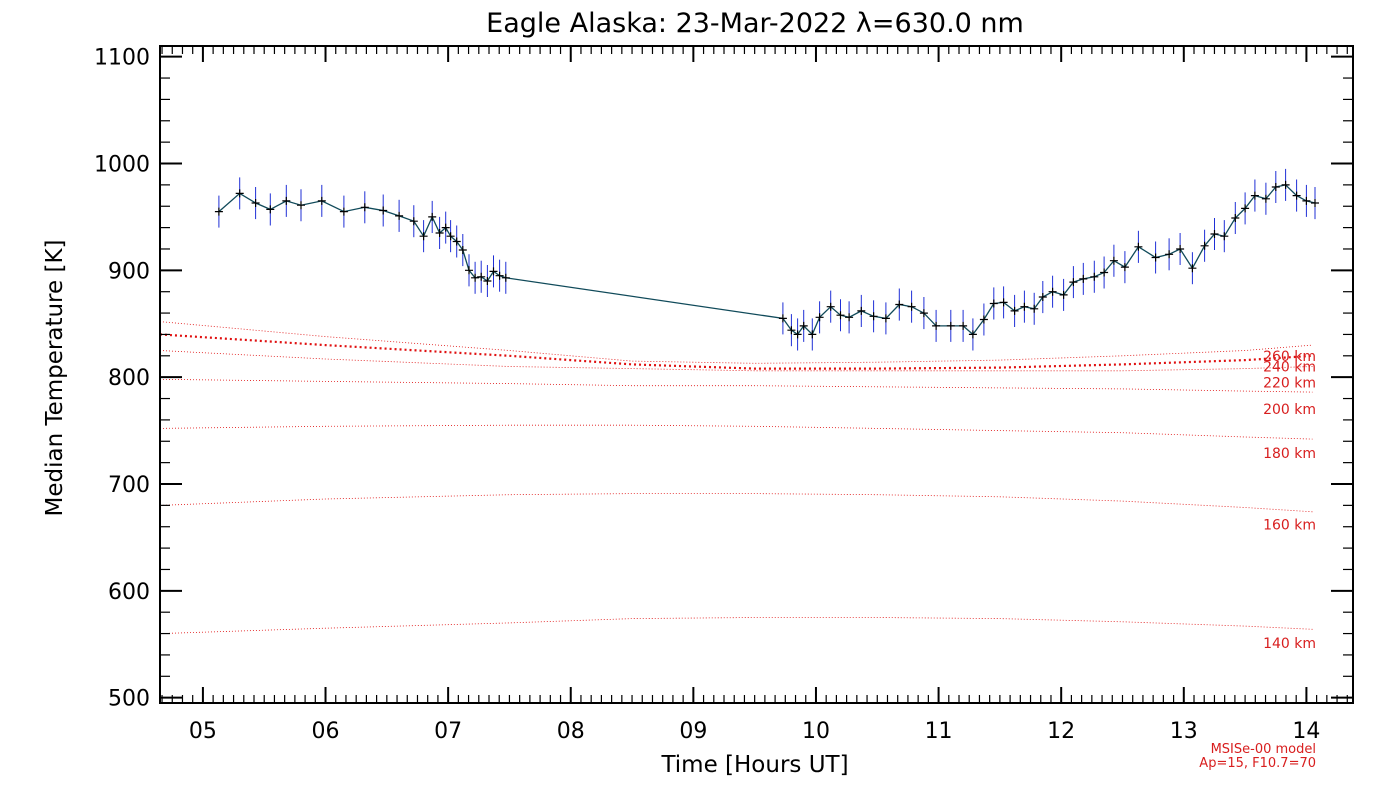 This screenshot has width=1400, height=800. I want to click on model-label-240km: 240 km, so click(1289, 368).